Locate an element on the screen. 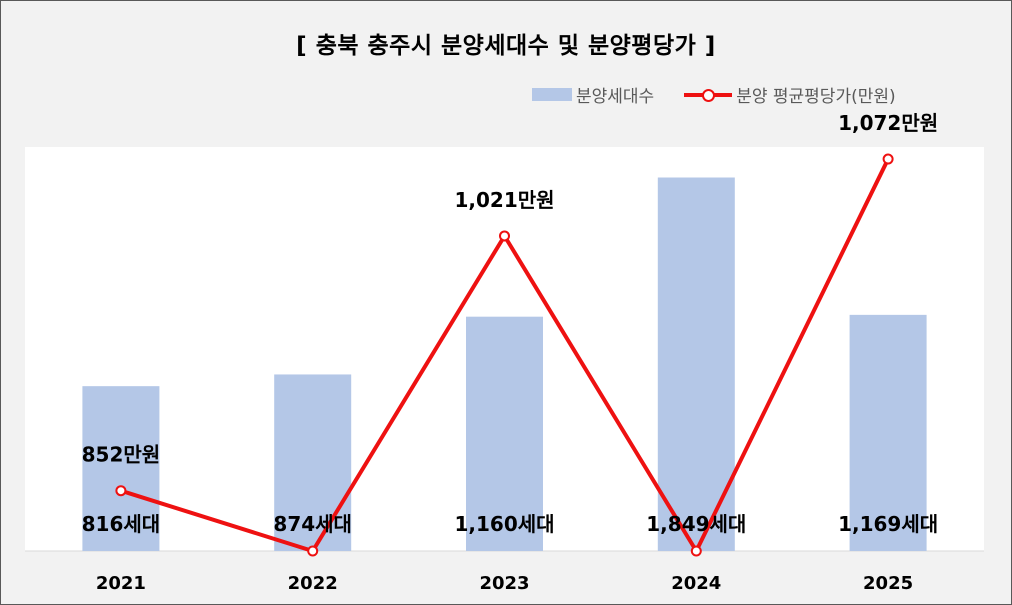  legend: 분양세대수 분양 평균평당가(만원) is located at coordinates (714, 94).